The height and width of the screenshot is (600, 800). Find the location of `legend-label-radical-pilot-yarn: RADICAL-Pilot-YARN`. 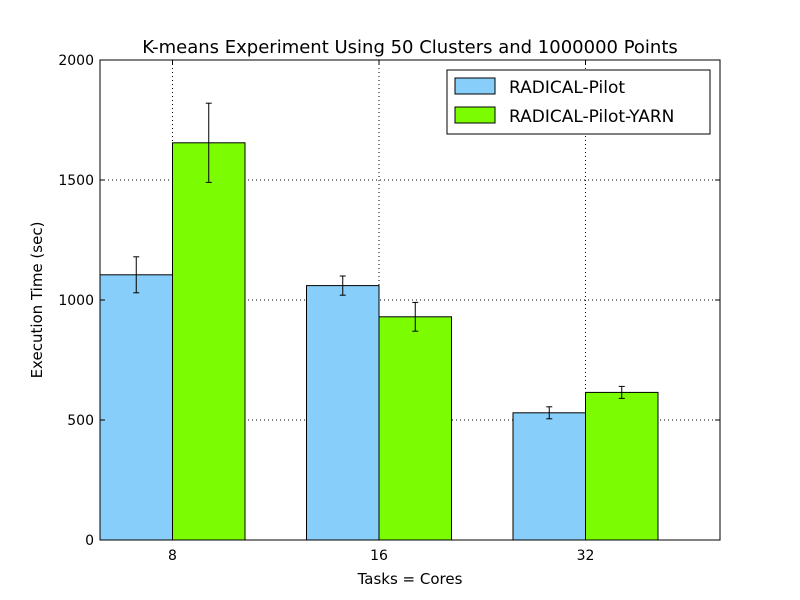

legend-label-radical-pilot-yarn: RADICAL-Pilot-YARN is located at coordinates (591, 117).